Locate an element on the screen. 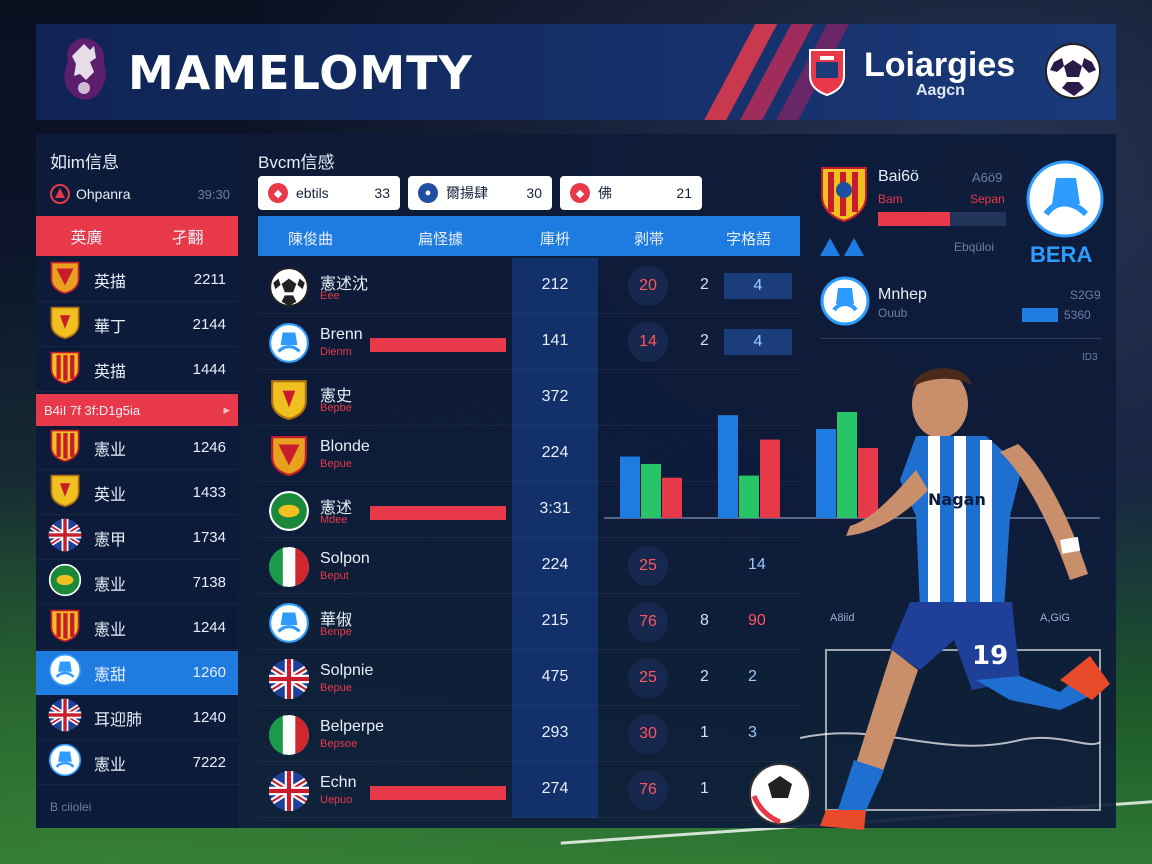 The width and height of the screenshot is (1152, 864). sidebar-list-item: 憲甲 1734 is located at coordinates (137, 538).